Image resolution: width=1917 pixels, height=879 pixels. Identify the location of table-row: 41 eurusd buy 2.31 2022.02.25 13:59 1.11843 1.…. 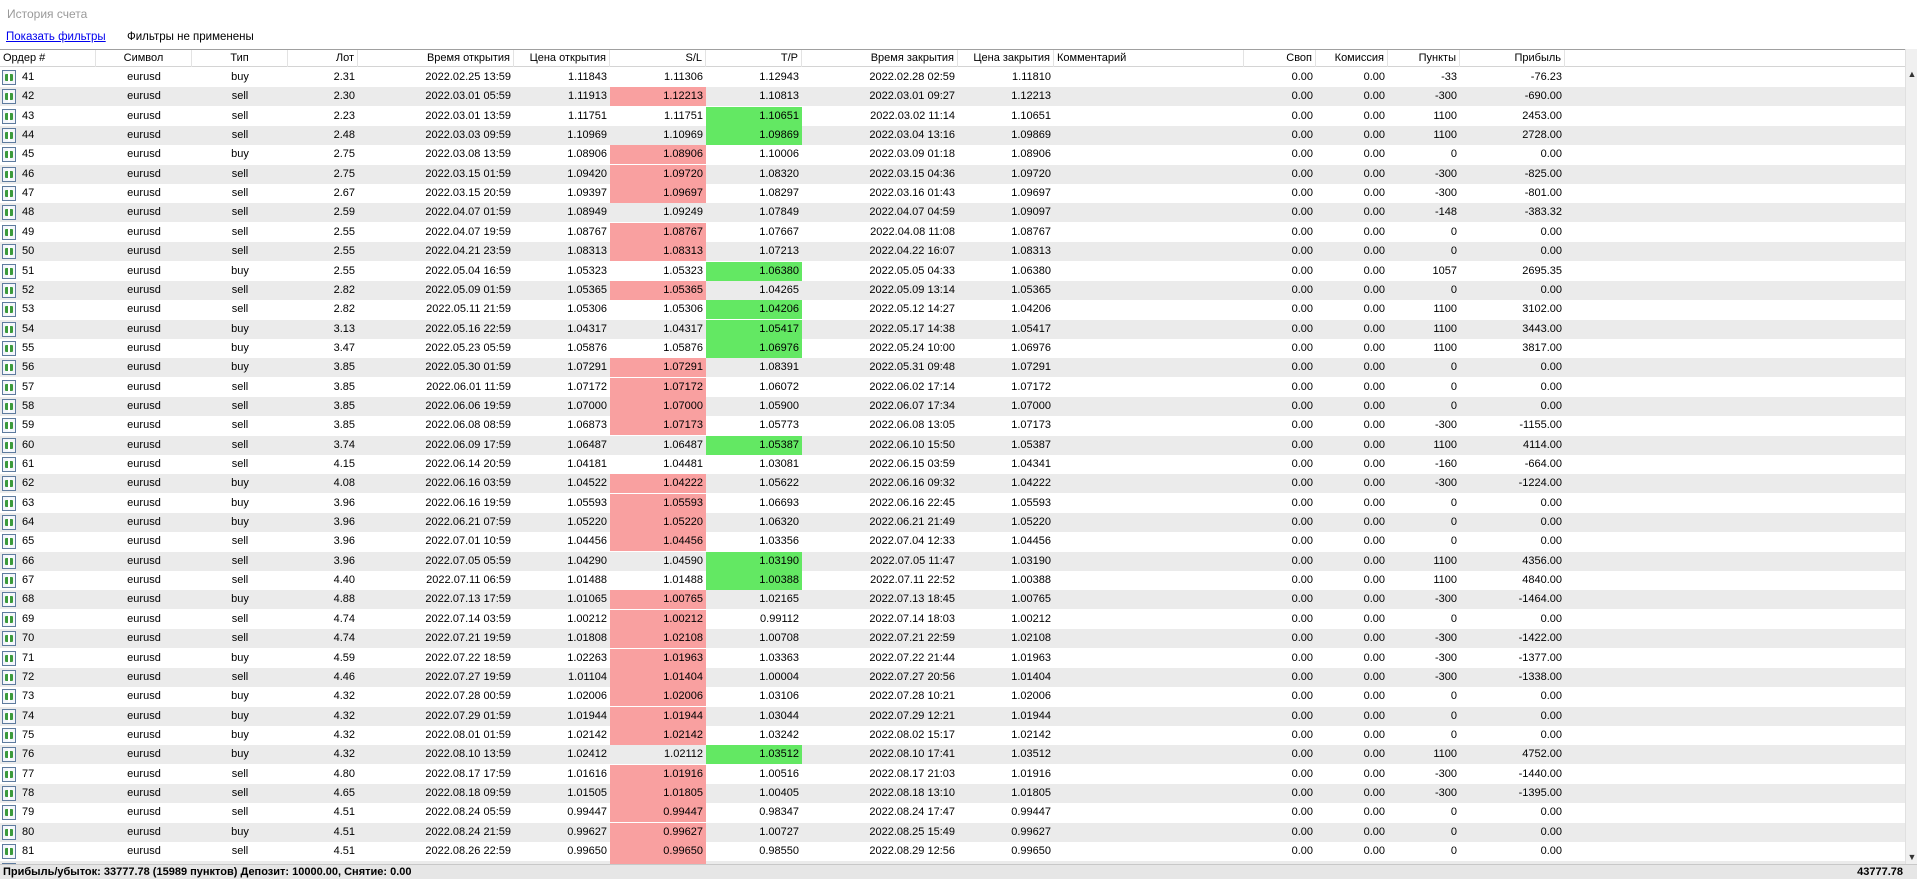
(952, 77).